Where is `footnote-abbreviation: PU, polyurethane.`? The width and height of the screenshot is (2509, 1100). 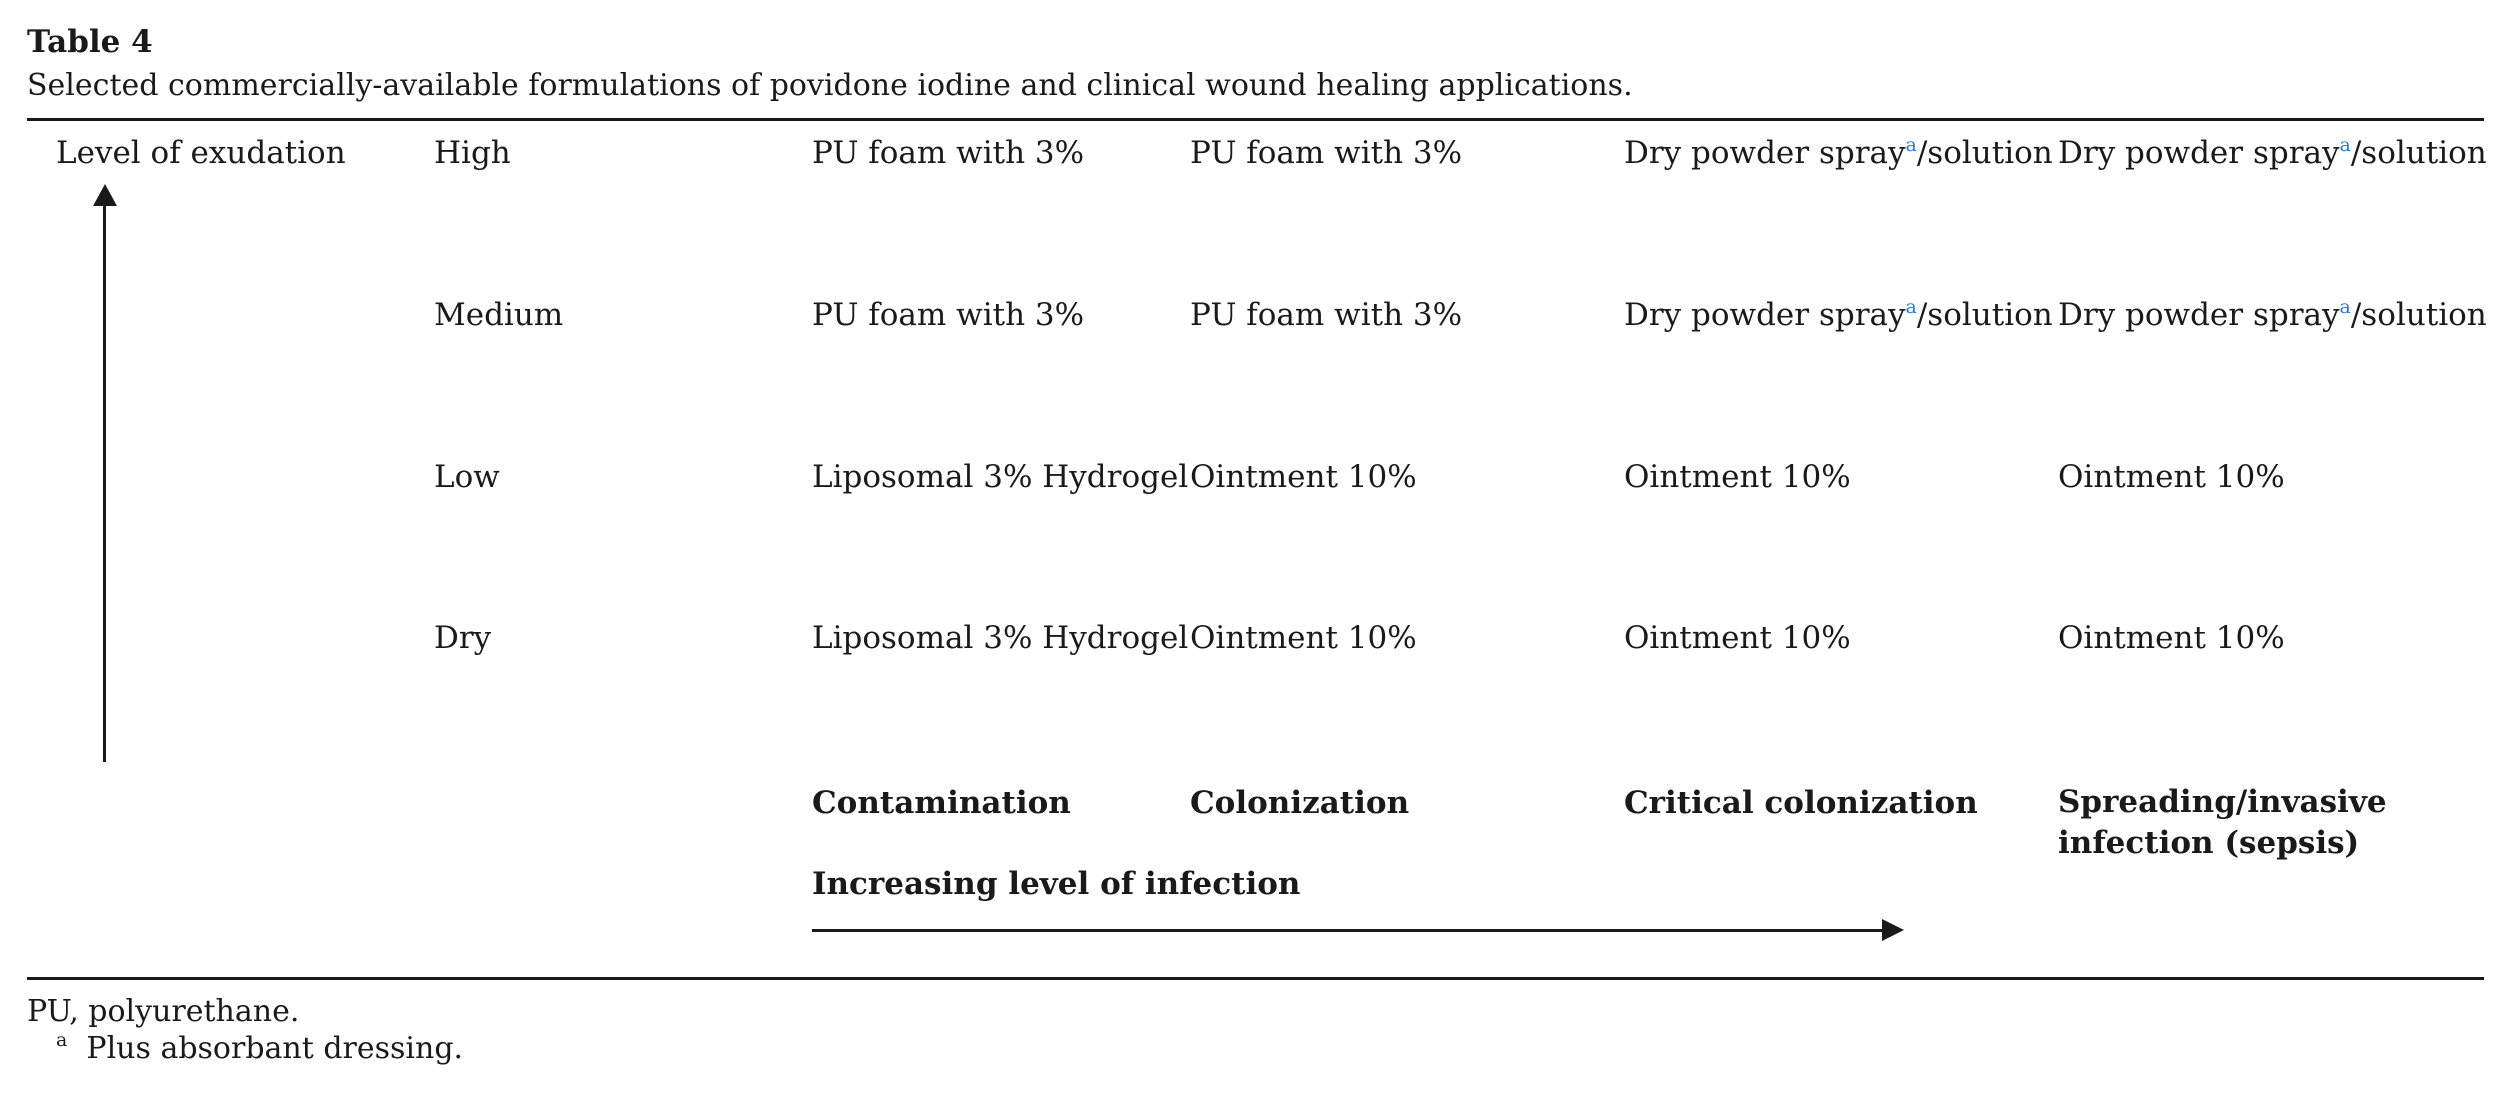
footnote-abbreviation: PU, polyurethane. is located at coordinates (163, 1011).